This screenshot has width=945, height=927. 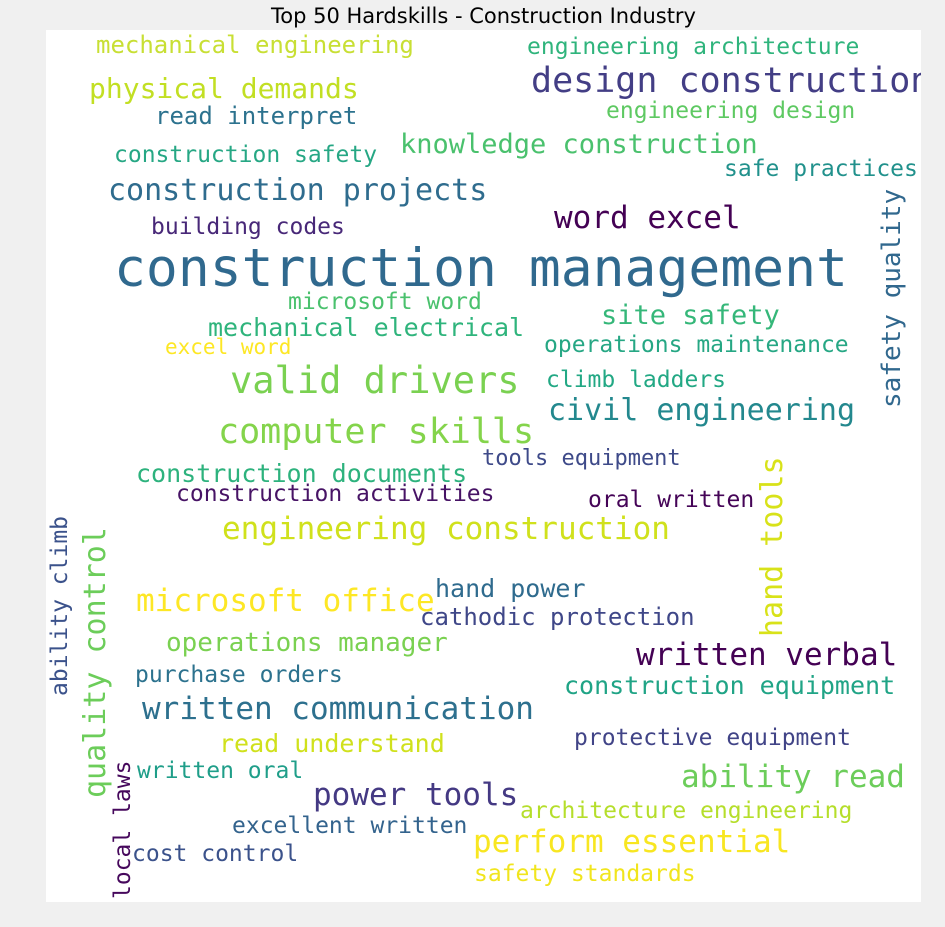 I want to click on cloud-word: site safety, so click(x=690, y=315).